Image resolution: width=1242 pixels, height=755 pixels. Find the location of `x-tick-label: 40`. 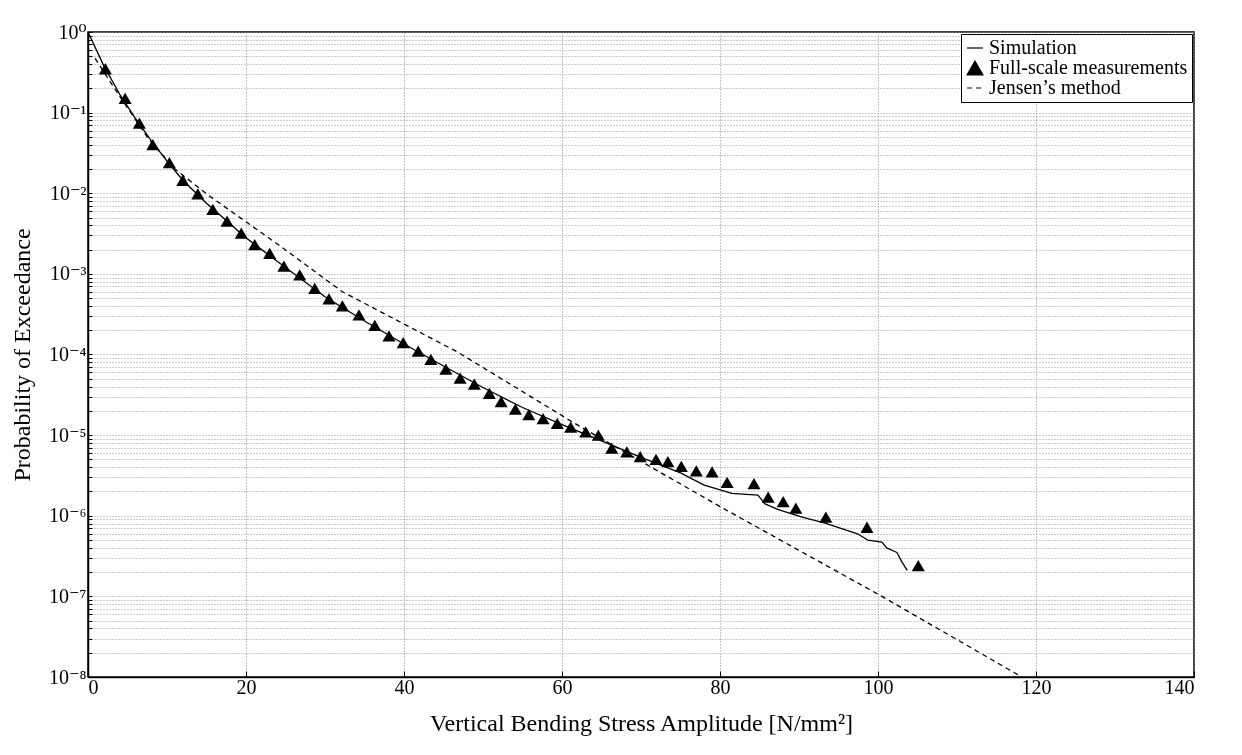

x-tick-label: 40 is located at coordinates (404, 686).